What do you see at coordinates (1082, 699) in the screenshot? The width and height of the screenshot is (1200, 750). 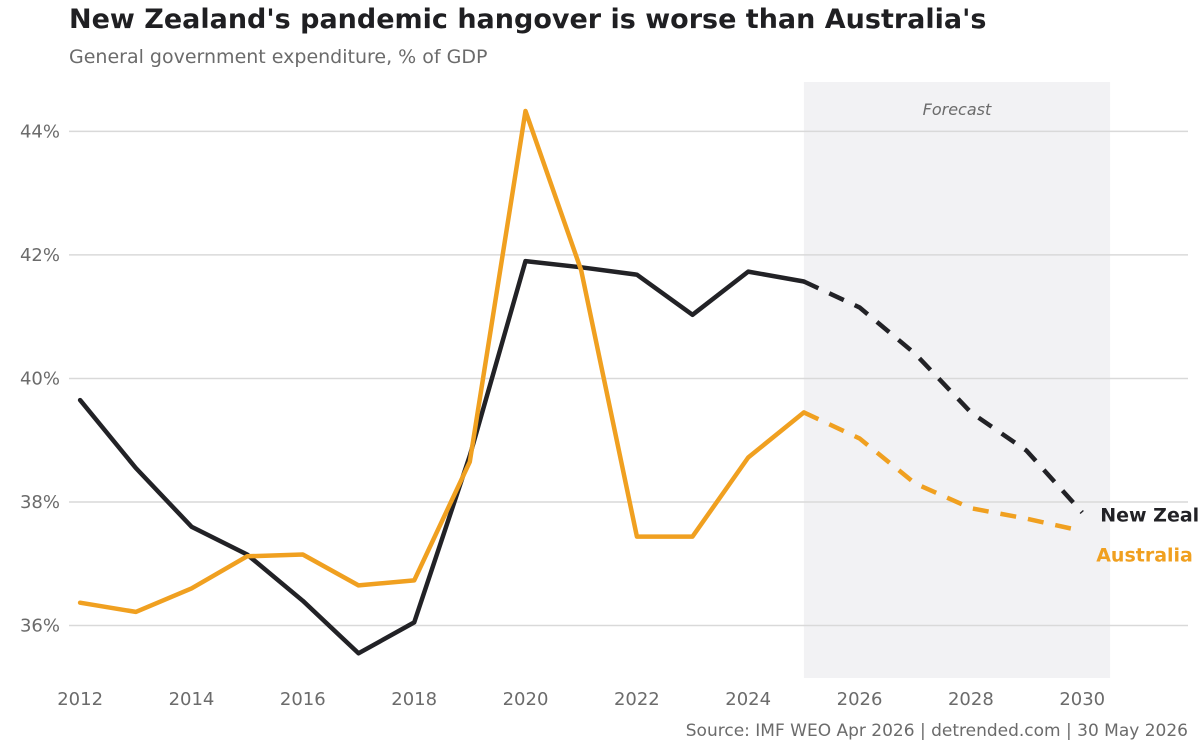 I see `x-tick-label: 2030` at bounding box center [1082, 699].